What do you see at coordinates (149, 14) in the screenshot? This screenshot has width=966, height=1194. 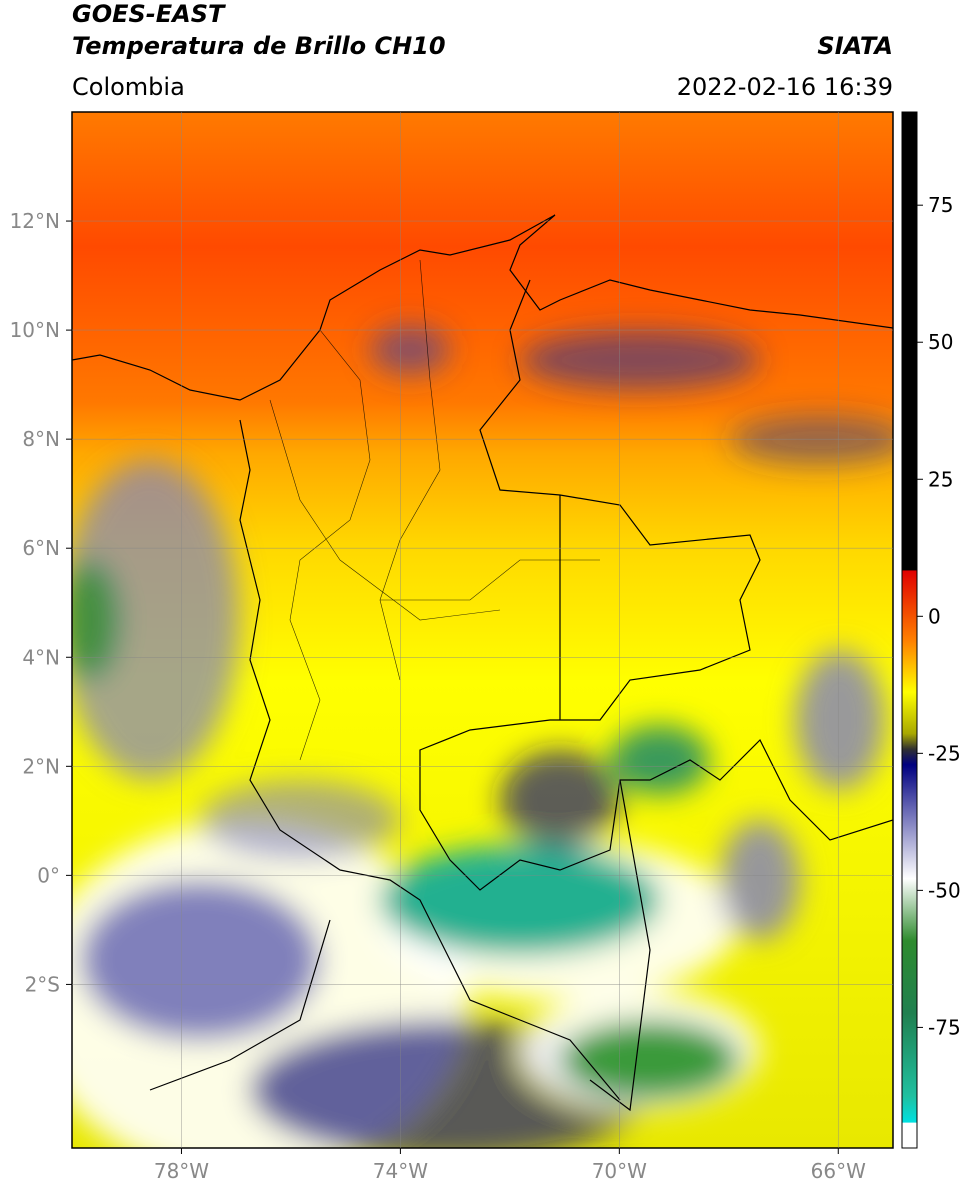 I see `title: GOES-EAST` at bounding box center [149, 14].